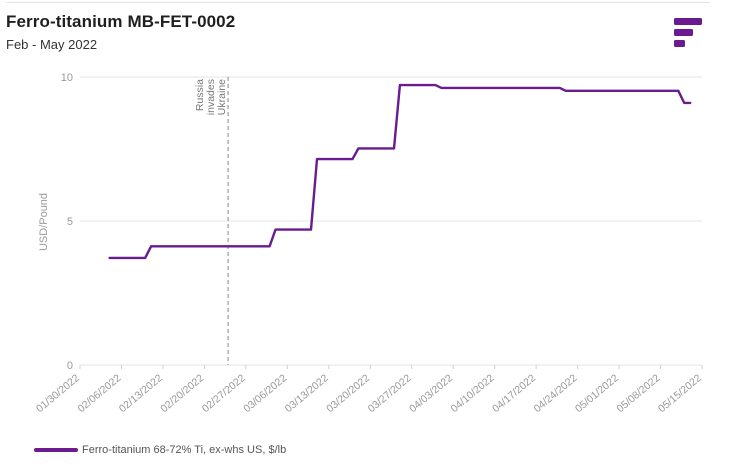  Describe the element at coordinates (307, 393) in the screenshot. I see `x-tick-label: 03/13/2022` at that location.